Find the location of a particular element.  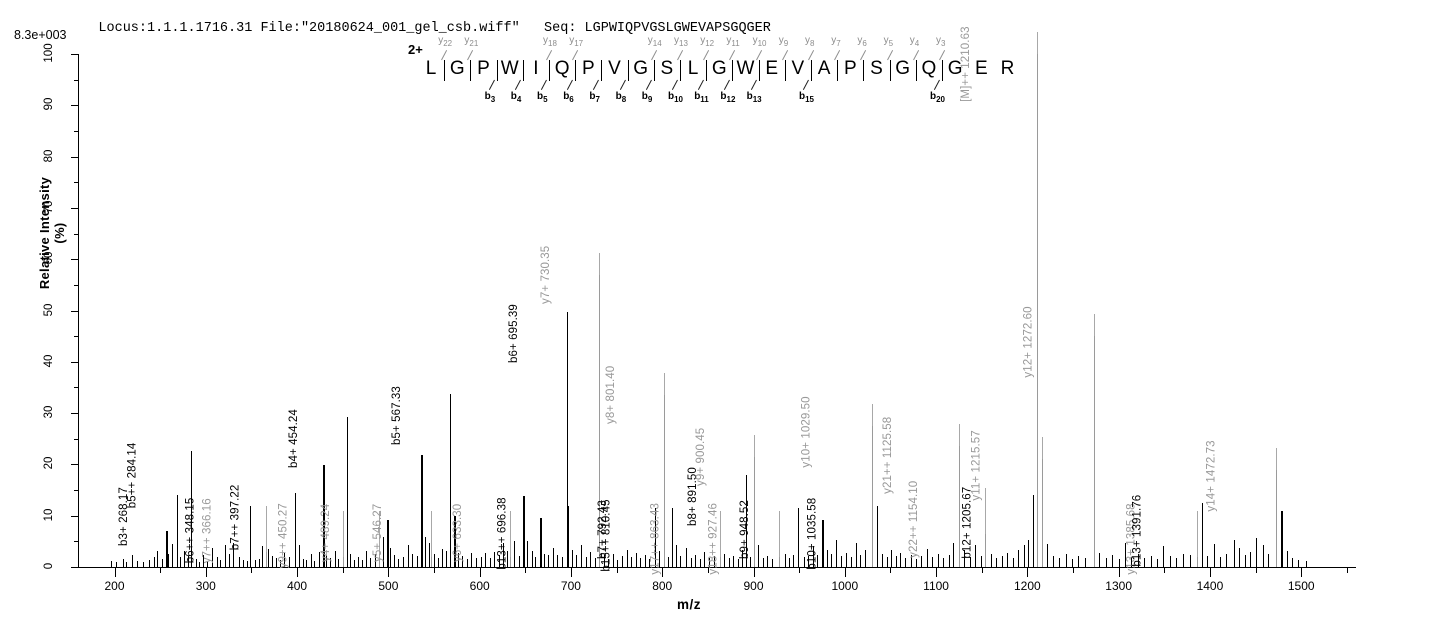

y-axis-tick-label: 100 is located at coordinates (49, 53).